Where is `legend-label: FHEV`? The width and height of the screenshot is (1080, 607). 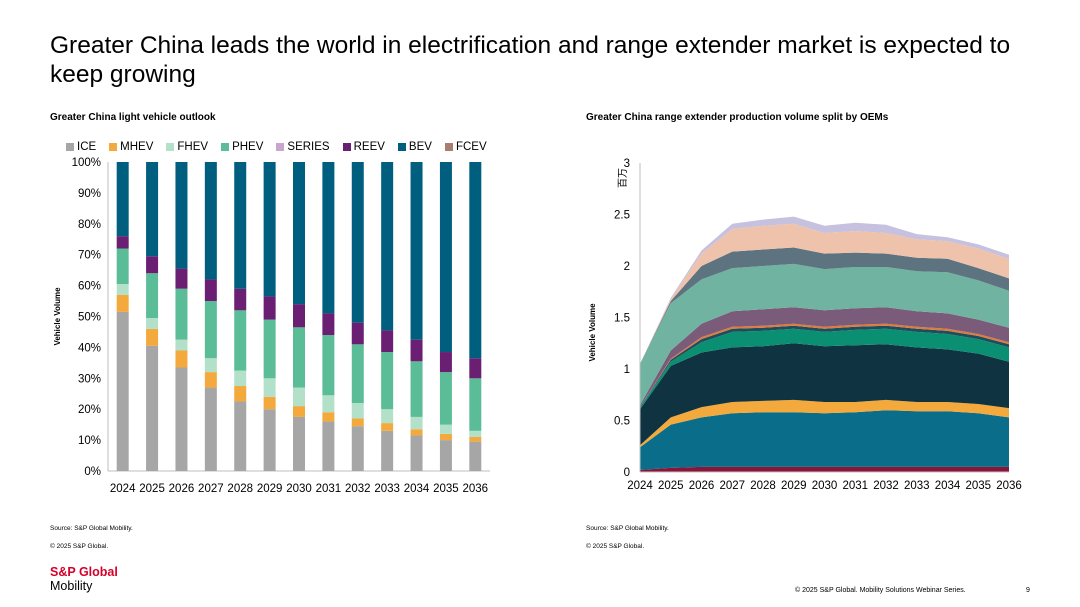
legend-label: FHEV is located at coordinates (193, 147).